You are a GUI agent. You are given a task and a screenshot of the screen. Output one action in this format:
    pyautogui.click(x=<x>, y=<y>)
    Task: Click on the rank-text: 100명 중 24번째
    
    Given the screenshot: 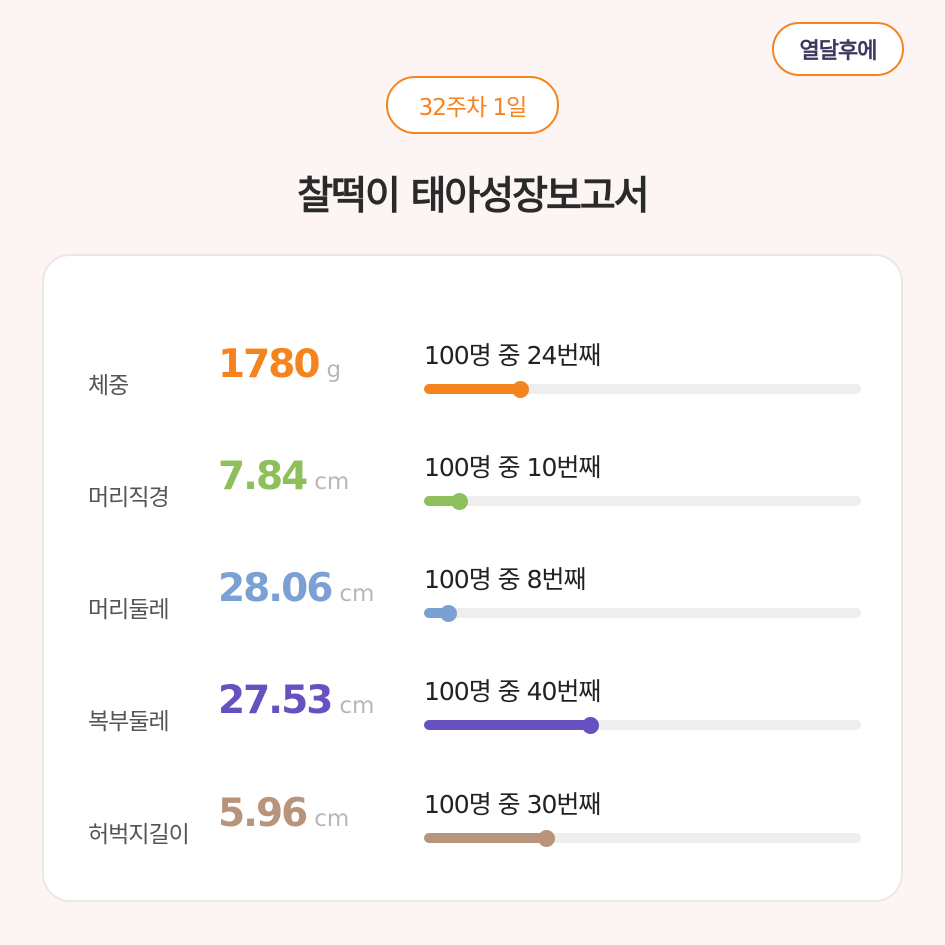 What is the action you would take?
    pyautogui.click(x=512, y=355)
    